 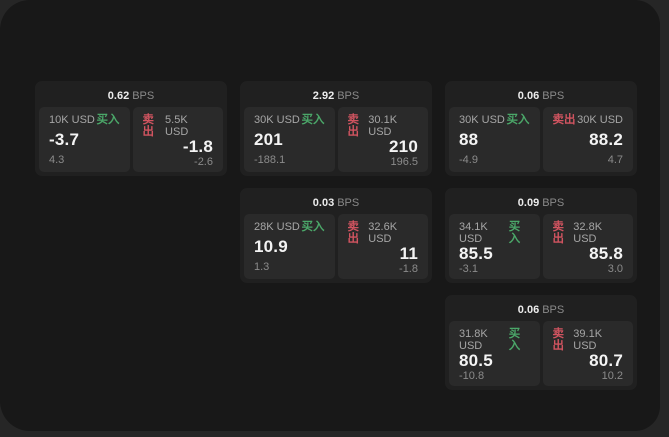 I want to click on buy-price: 85.5, so click(x=476, y=253).